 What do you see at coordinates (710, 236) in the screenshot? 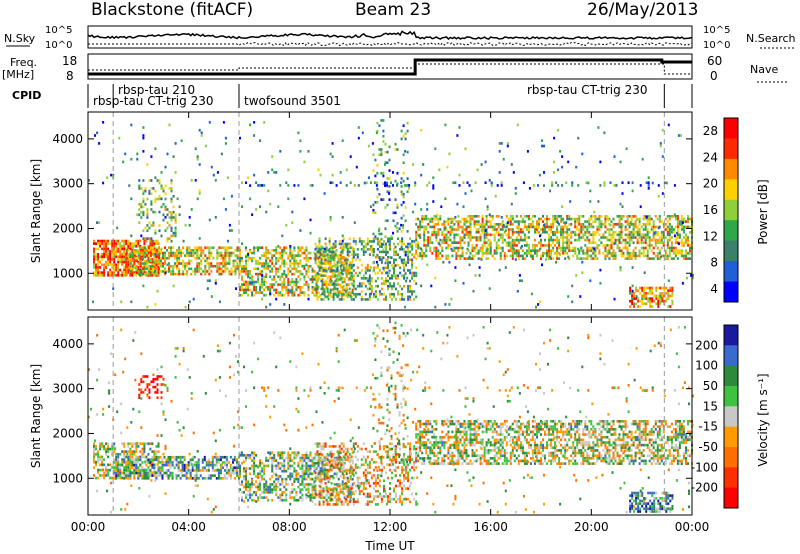
I see `power-colorbar-tick: 12` at bounding box center [710, 236].